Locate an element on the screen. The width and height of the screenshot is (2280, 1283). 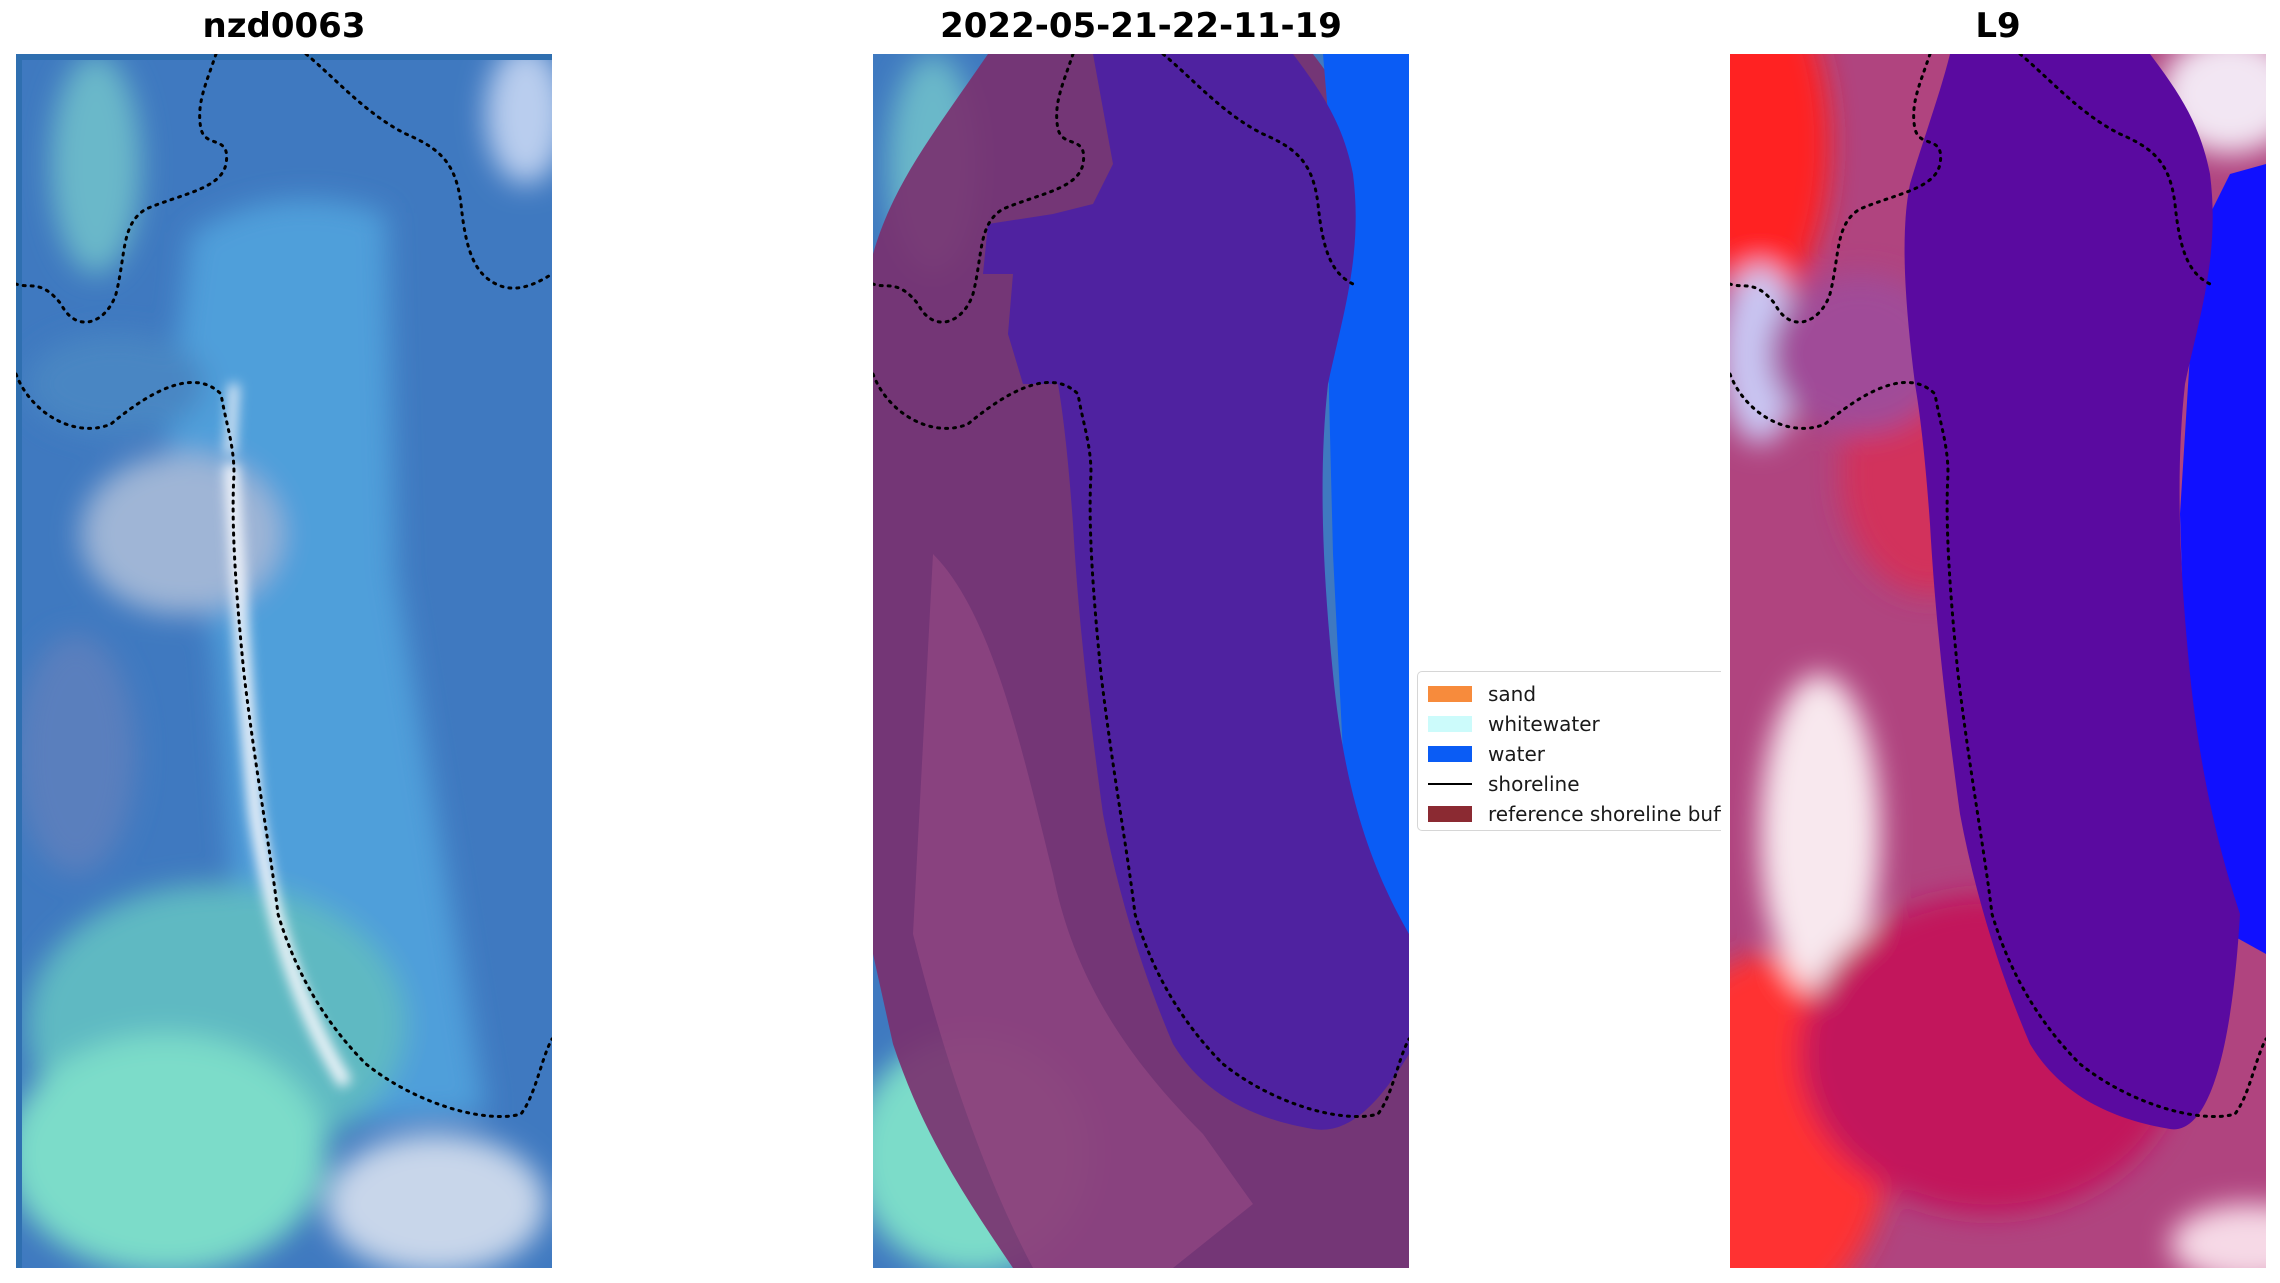
reference-buffer-swatch-icon is located at coordinates (1450, 814).